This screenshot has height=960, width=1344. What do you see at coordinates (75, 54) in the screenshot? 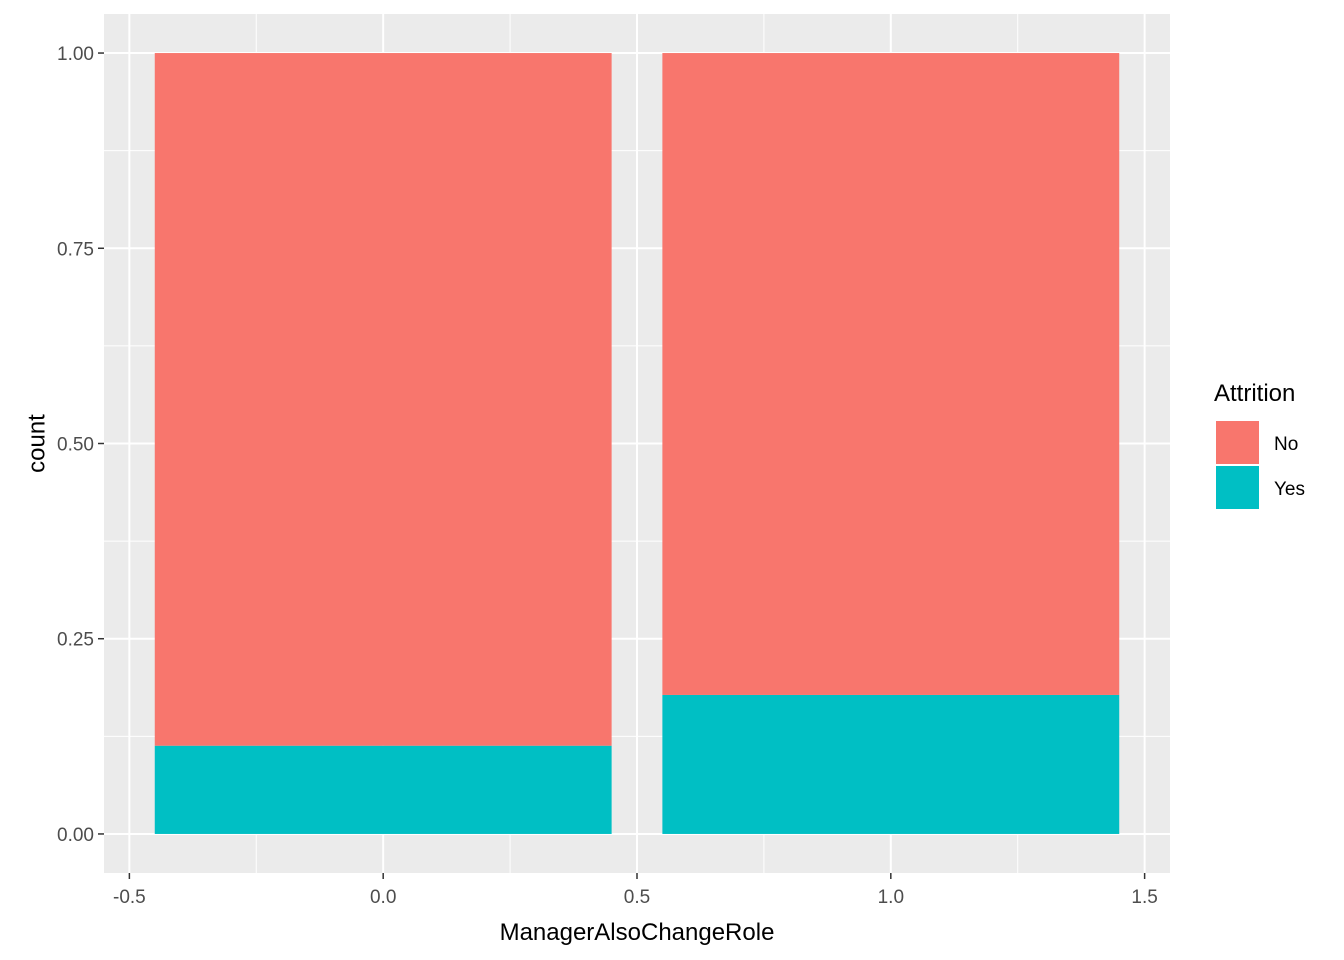
I see `y-tick-label: 1.00` at bounding box center [75, 54].